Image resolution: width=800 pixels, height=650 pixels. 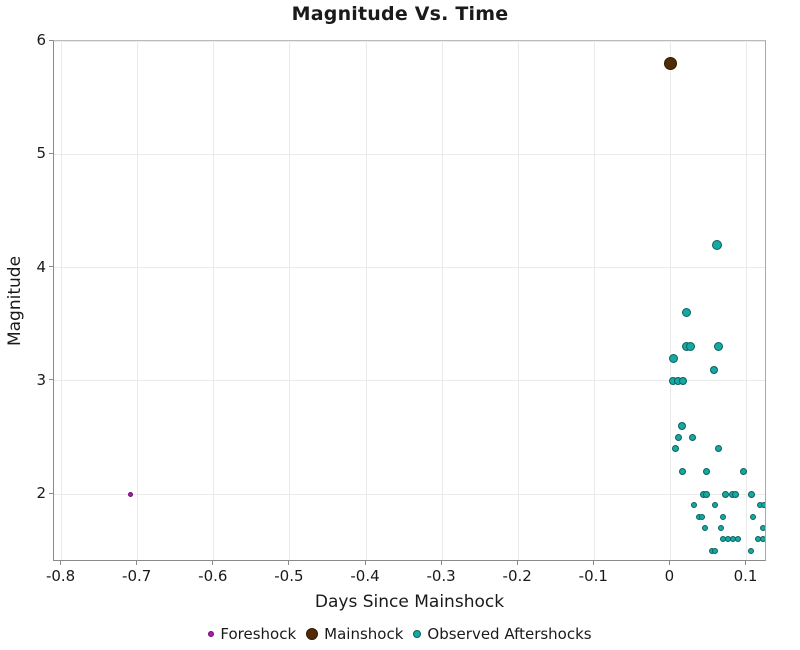 What do you see at coordinates (593, 576) in the screenshot?
I see `x-tick-label: -0.1` at bounding box center [593, 576].